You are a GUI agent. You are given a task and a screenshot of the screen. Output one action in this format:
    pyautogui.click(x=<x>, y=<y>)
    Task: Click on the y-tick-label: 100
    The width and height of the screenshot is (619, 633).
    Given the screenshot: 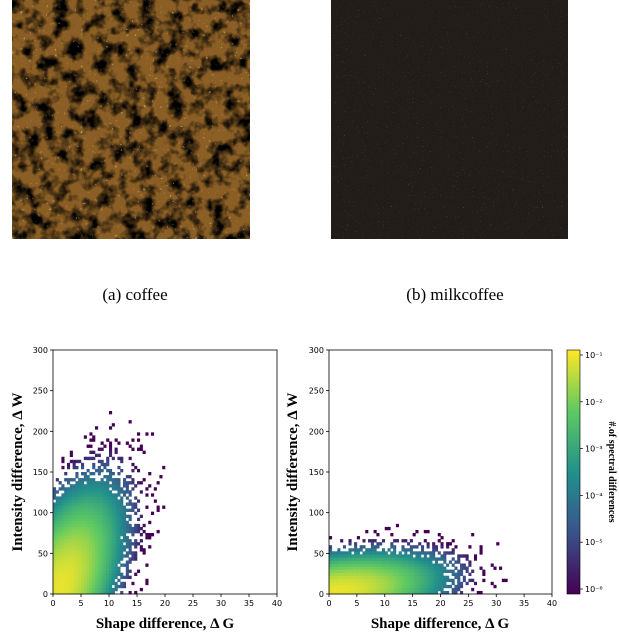 What is the action you would take?
    pyautogui.click(x=40, y=513)
    